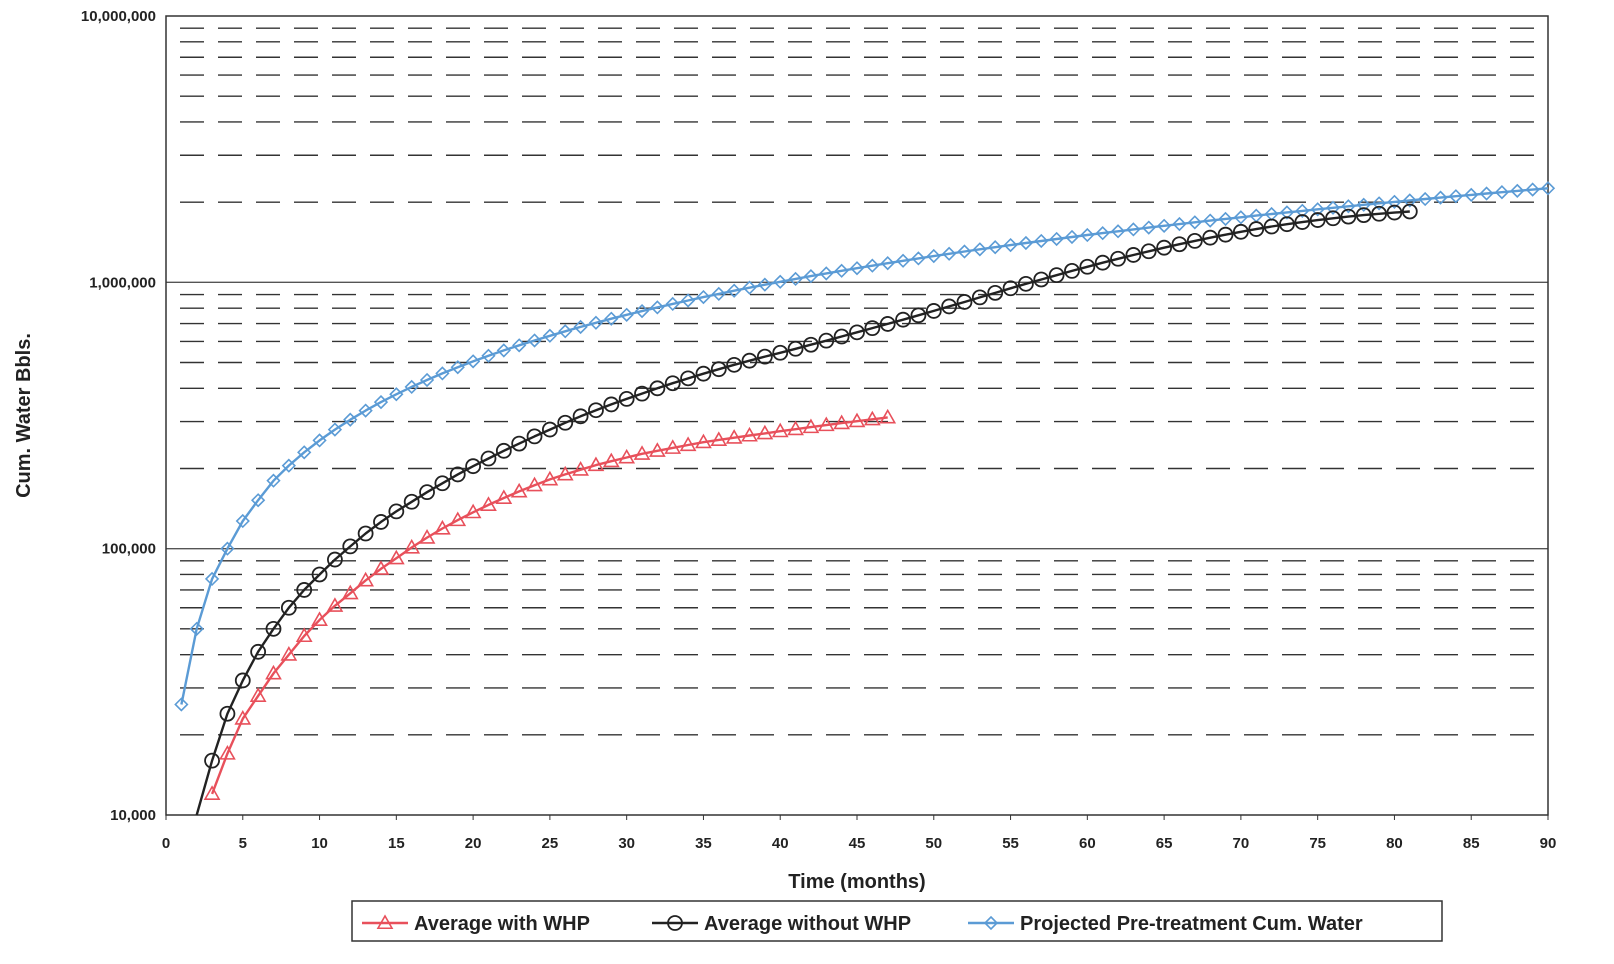  What do you see at coordinates (1087, 843) in the screenshot?
I see `x-tick-label: 60` at bounding box center [1087, 843].